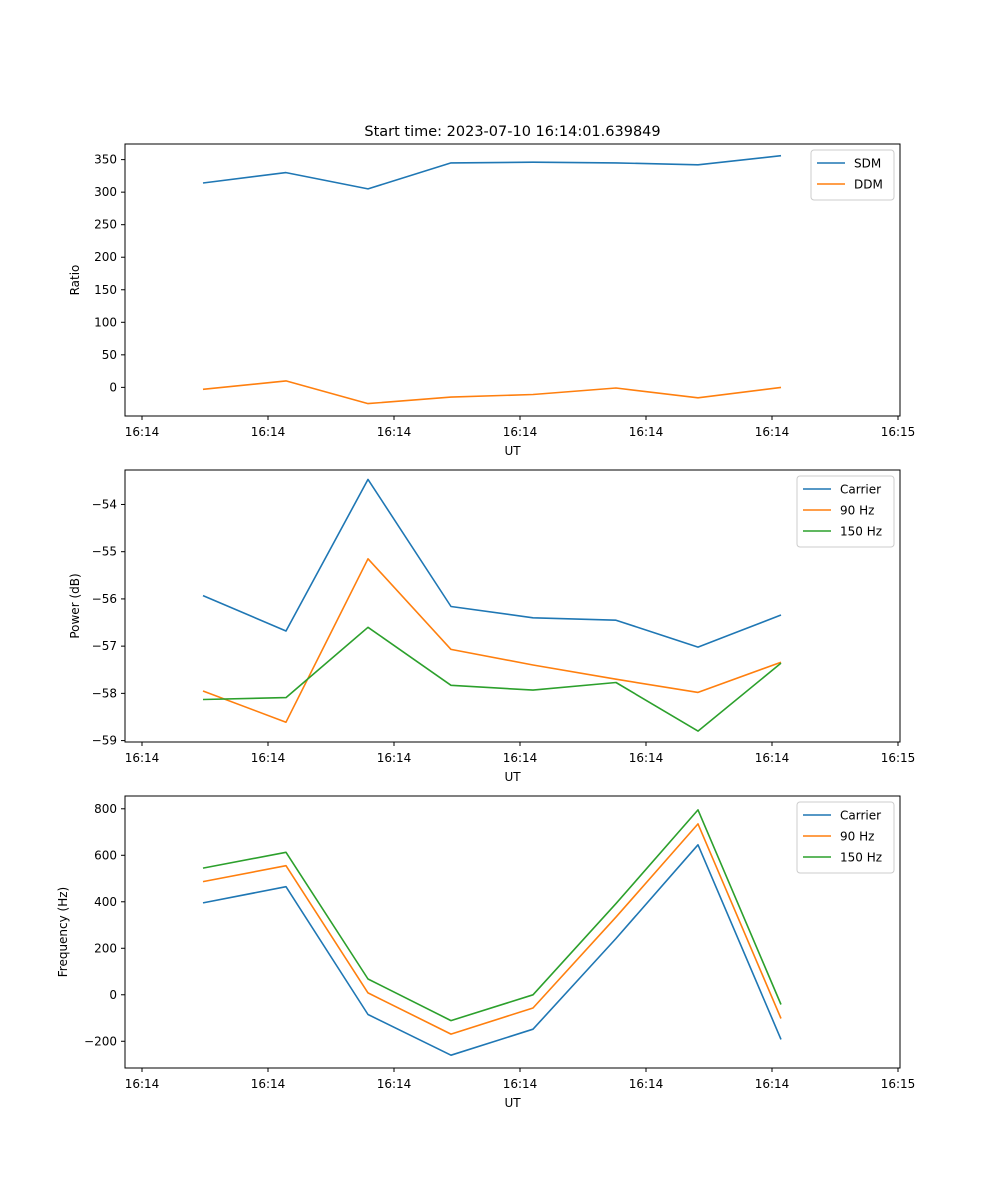 The height and width of the screenshot is (1200, 1000). I want to click on y-tick-label: 250, so click(105, 225).